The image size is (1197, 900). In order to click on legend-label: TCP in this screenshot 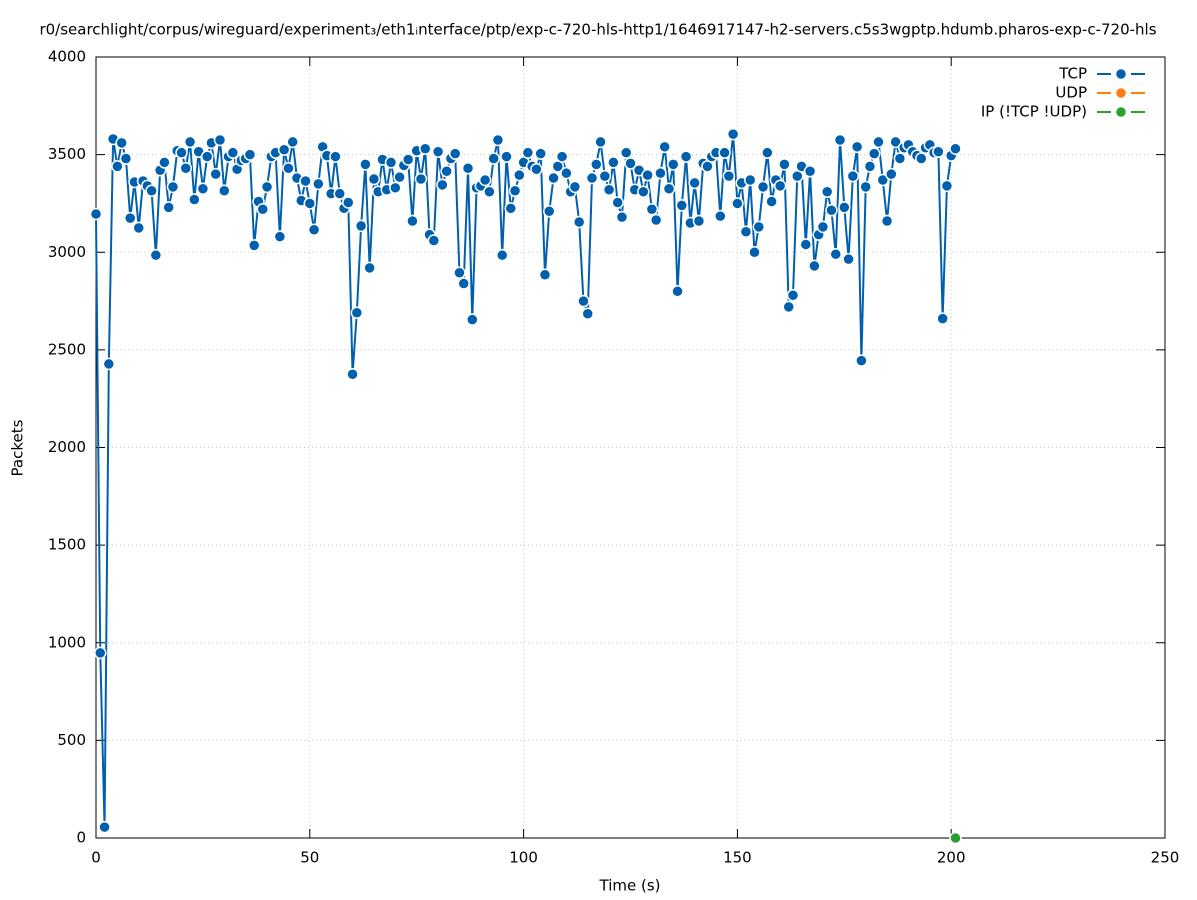, I will do `click(1072, 74)`.